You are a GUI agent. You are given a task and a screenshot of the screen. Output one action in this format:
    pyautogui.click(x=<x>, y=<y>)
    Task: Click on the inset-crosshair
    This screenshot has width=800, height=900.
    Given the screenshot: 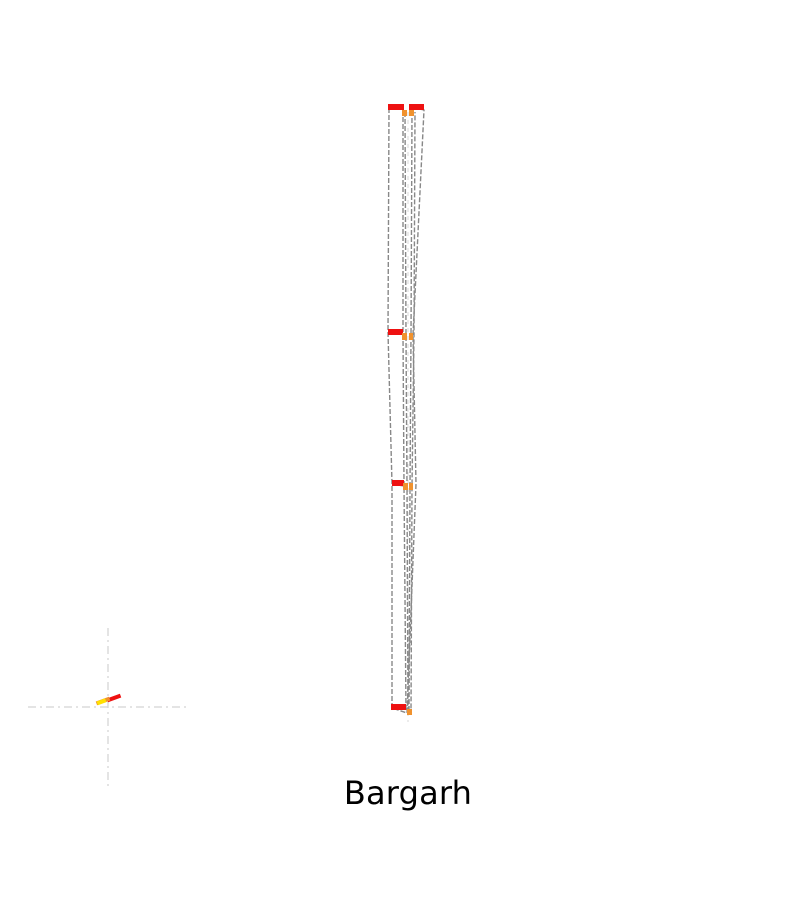 What is the action you would take?
    pyautogui.click(x=108, y=708)
    